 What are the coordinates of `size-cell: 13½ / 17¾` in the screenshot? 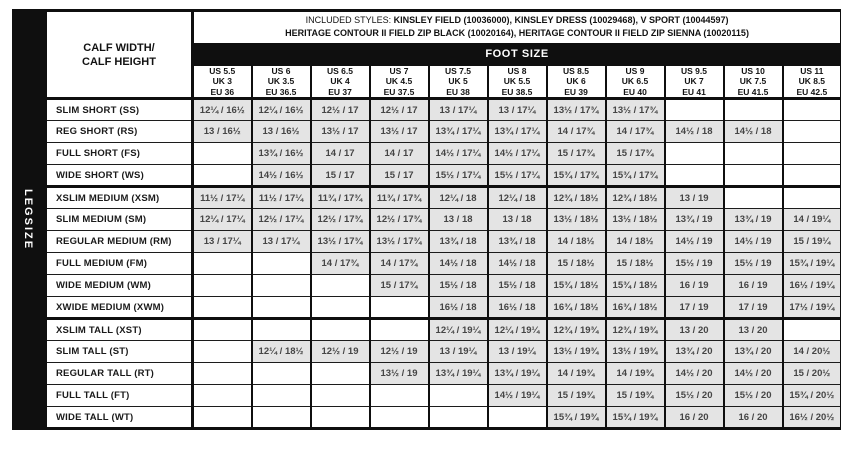 It's located at (634, 109).